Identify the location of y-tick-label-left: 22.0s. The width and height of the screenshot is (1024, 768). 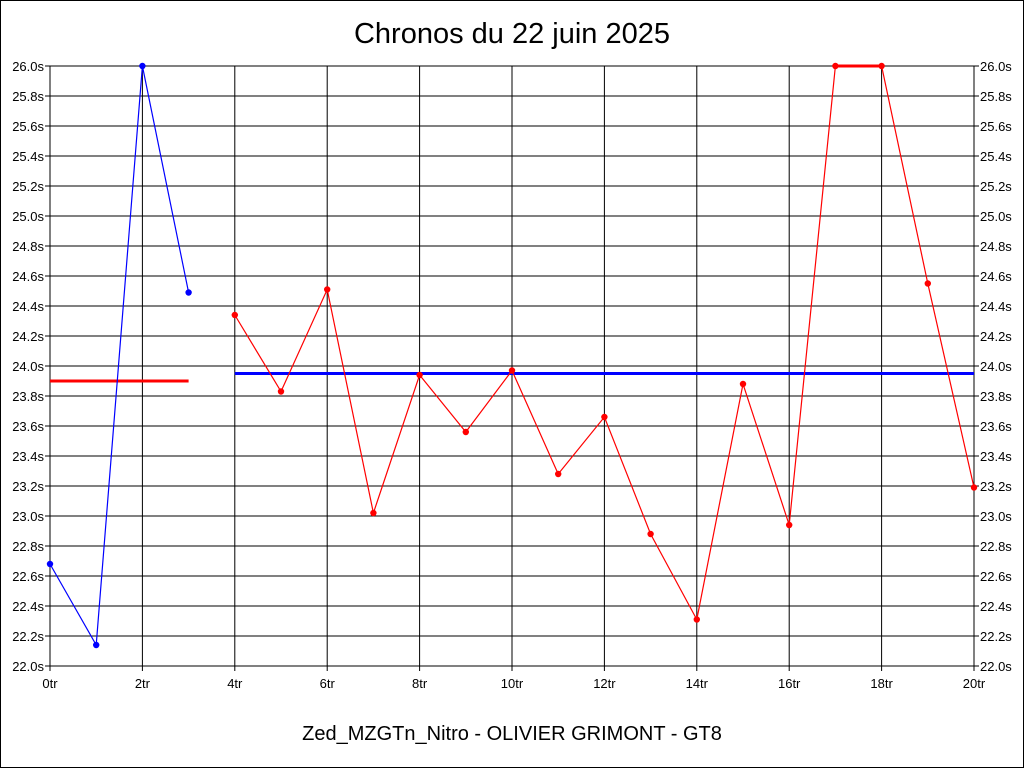
(28, 666).